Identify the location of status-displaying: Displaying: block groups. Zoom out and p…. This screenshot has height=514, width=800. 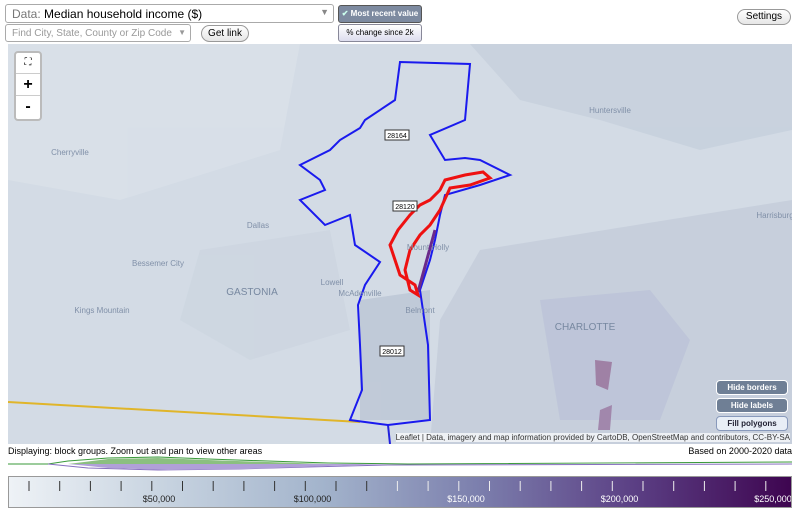
(135, 451).